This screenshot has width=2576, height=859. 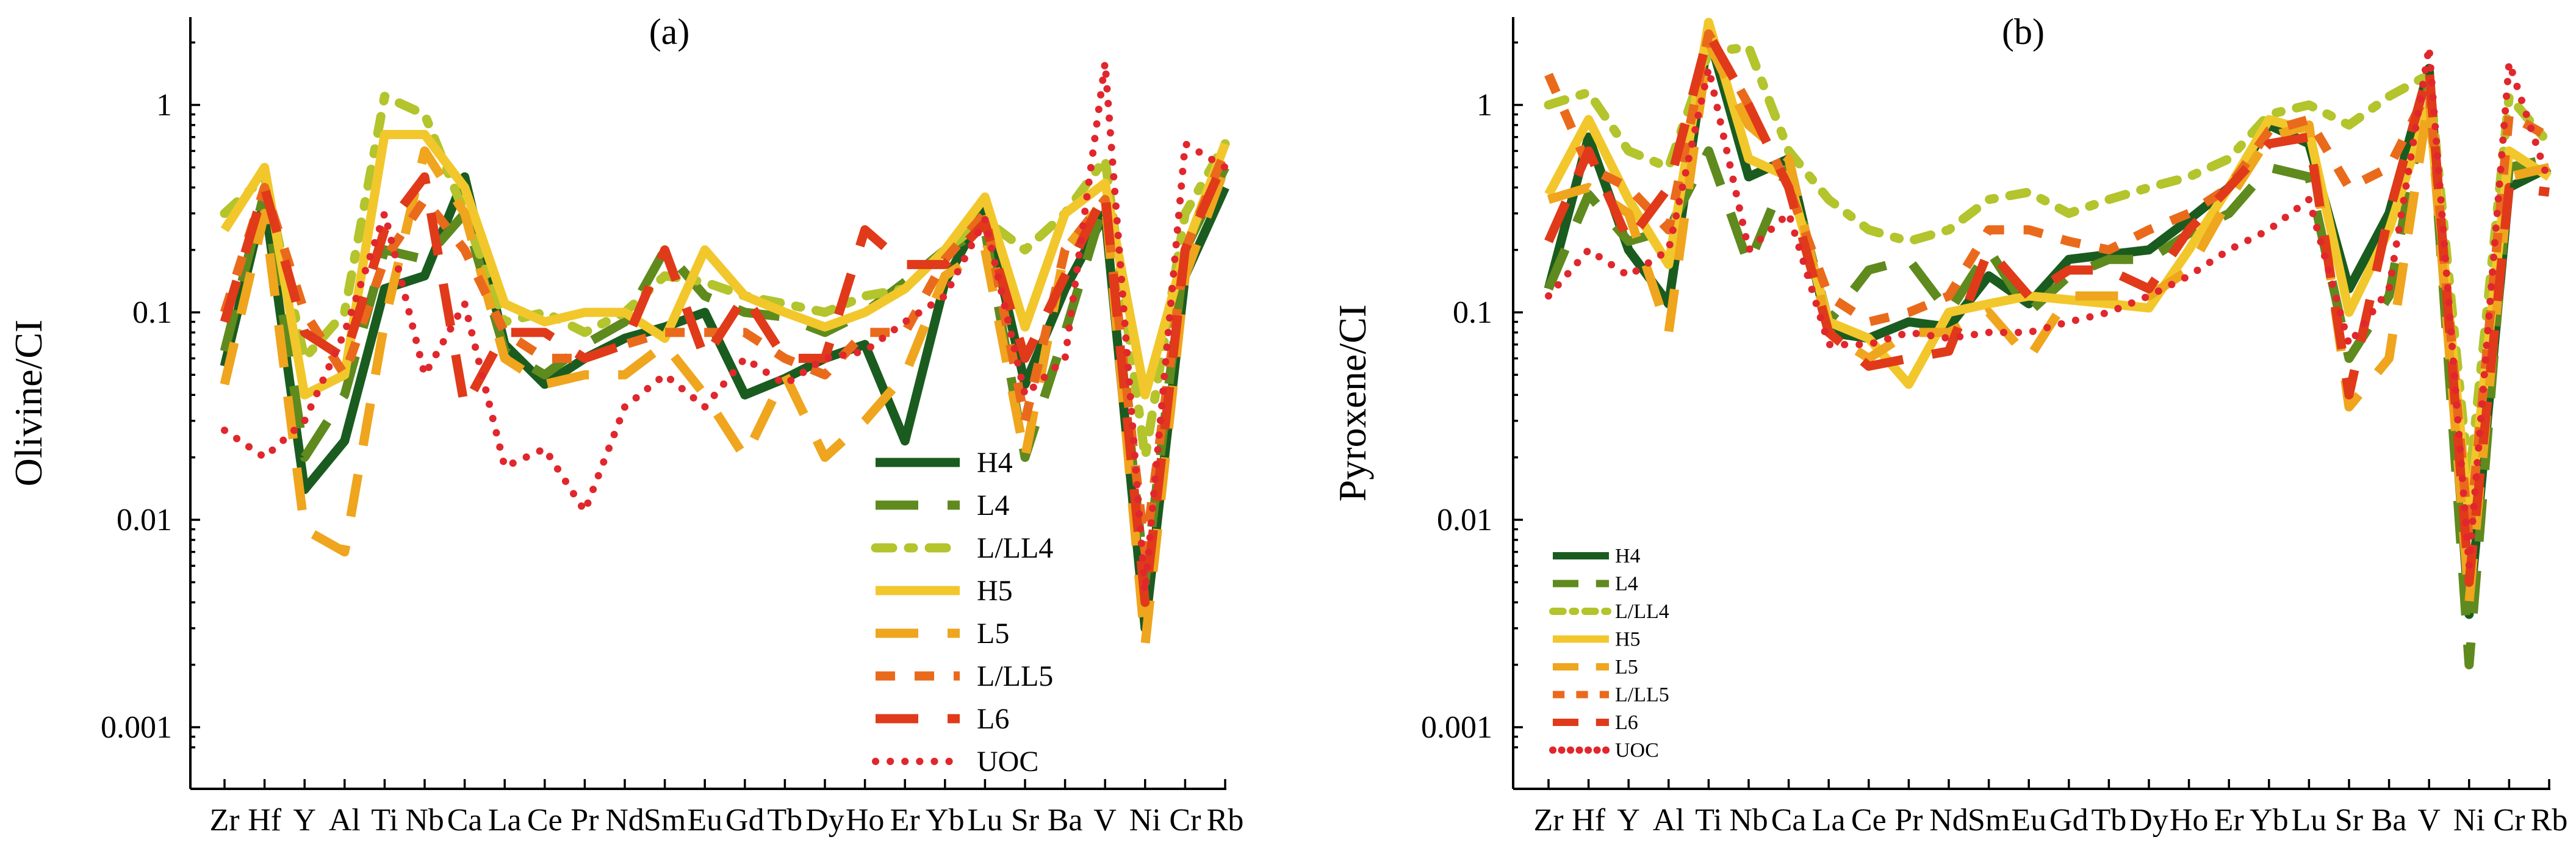 What do you see at coordinates (28, 403) in the screenshot?
I see `y-axis-label: Olivine/CI` at bounding box center [28, 403].